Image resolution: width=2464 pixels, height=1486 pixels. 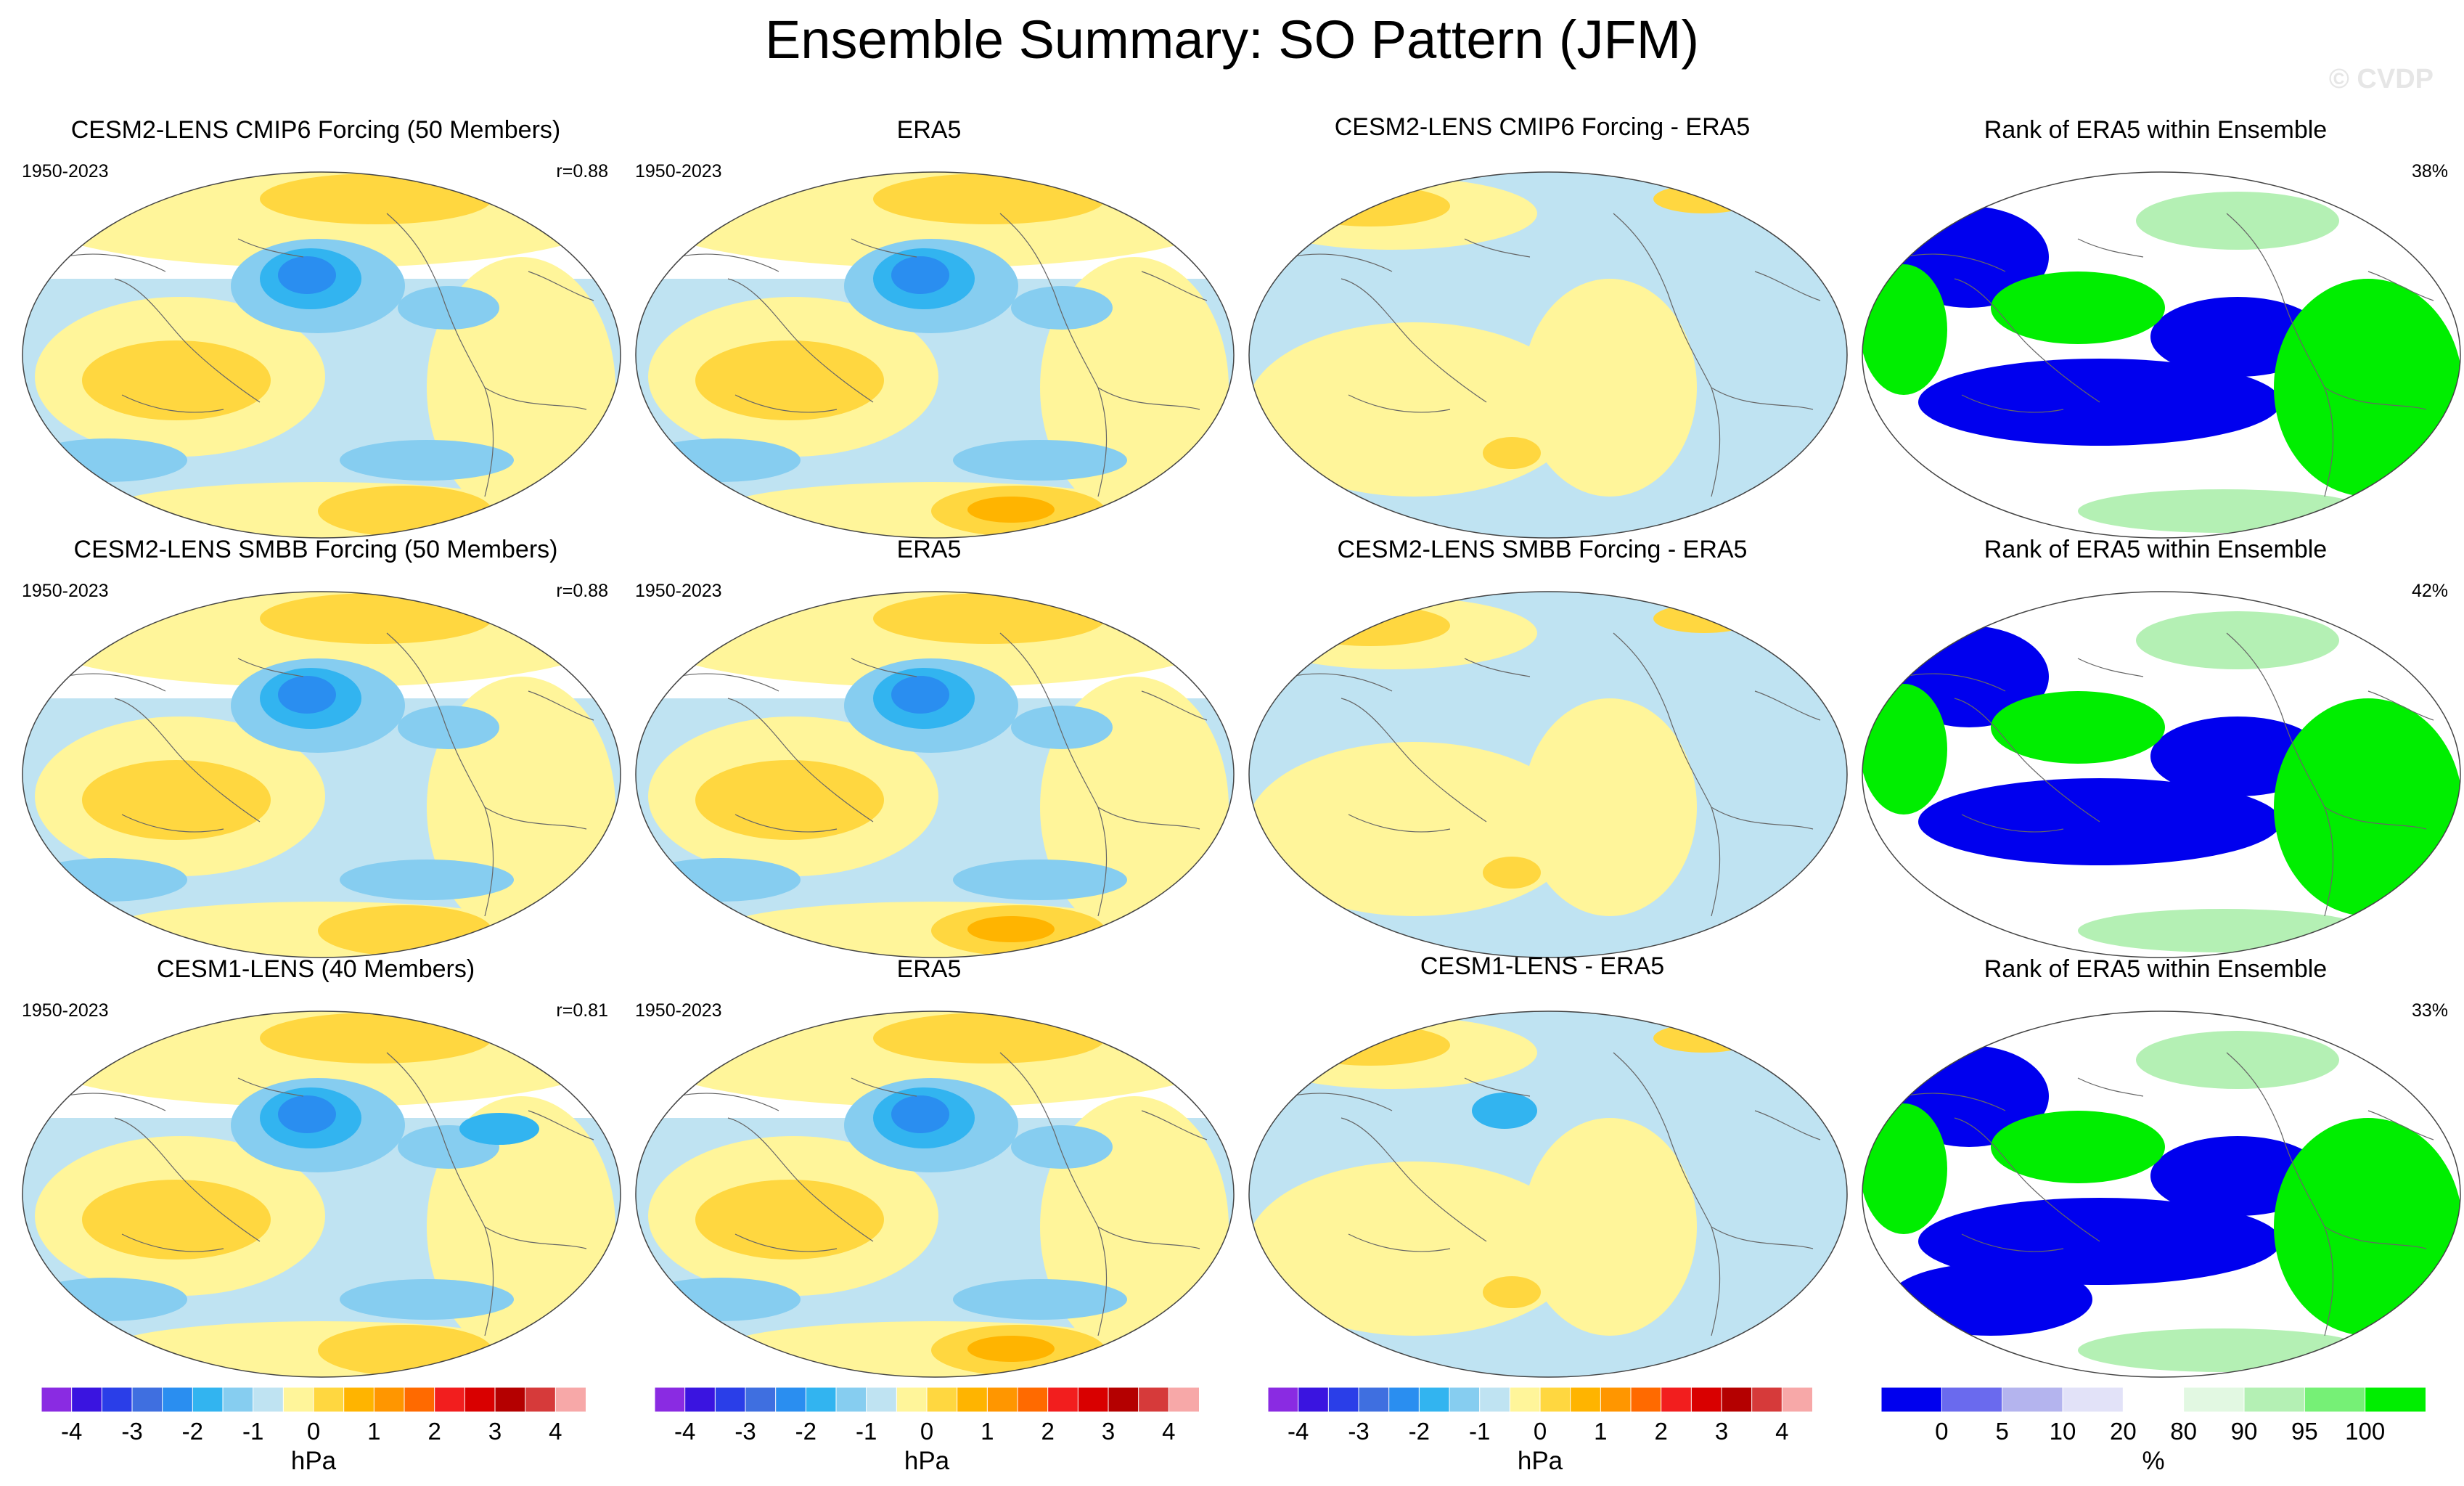 What do you see at coordinates (2304, 1431) in the screenshot?
I see `colorbar-tick-label: 95` at bounding box center [2304, 1431].